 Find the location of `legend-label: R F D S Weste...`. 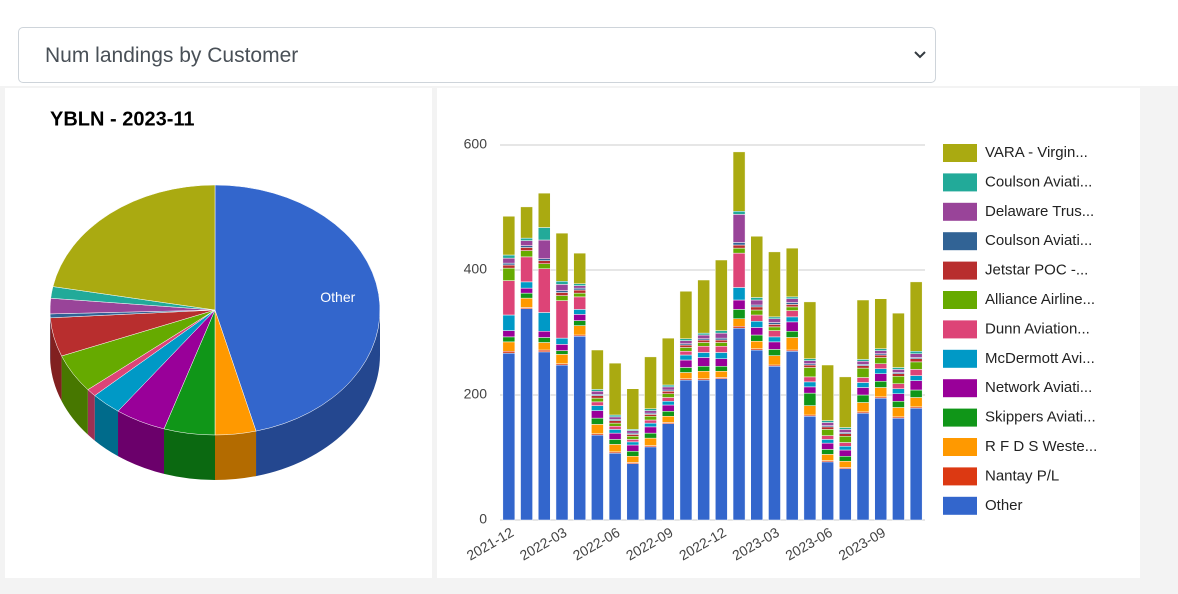

legend-label: R F D S Weste... is located at coordinates (1041, 446).